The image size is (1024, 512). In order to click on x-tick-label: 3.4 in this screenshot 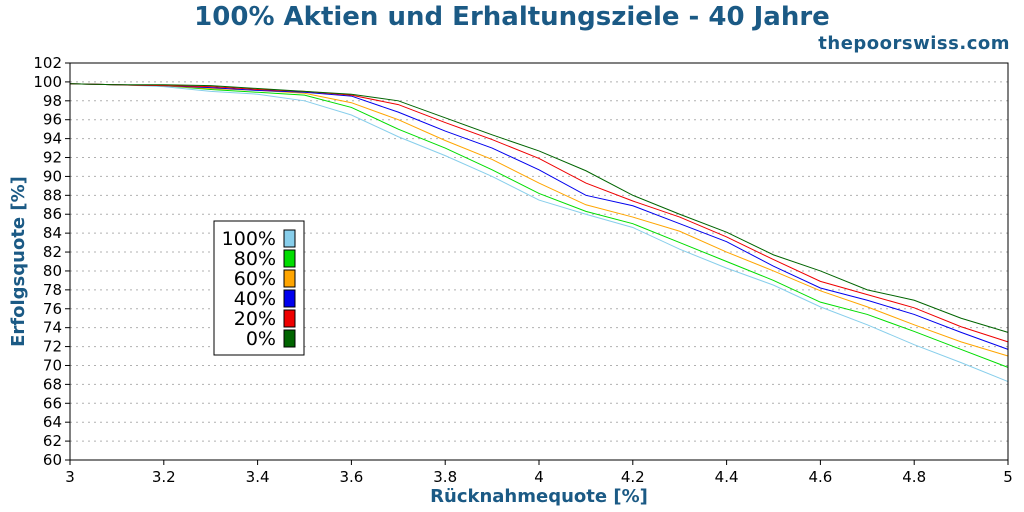, I will do `click(258, 477)`.